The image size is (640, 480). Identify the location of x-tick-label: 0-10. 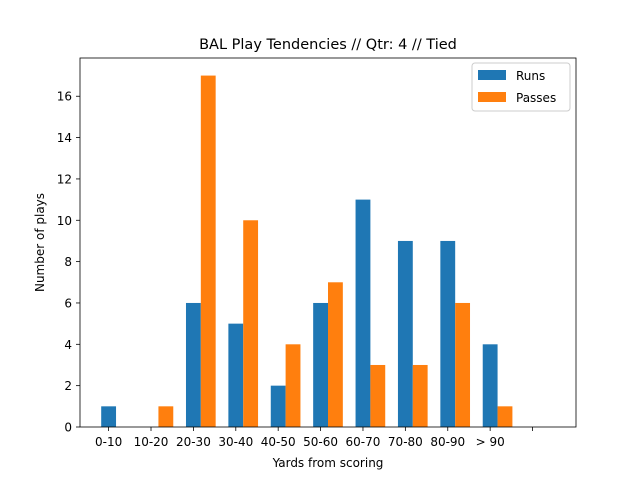
(108, 442).